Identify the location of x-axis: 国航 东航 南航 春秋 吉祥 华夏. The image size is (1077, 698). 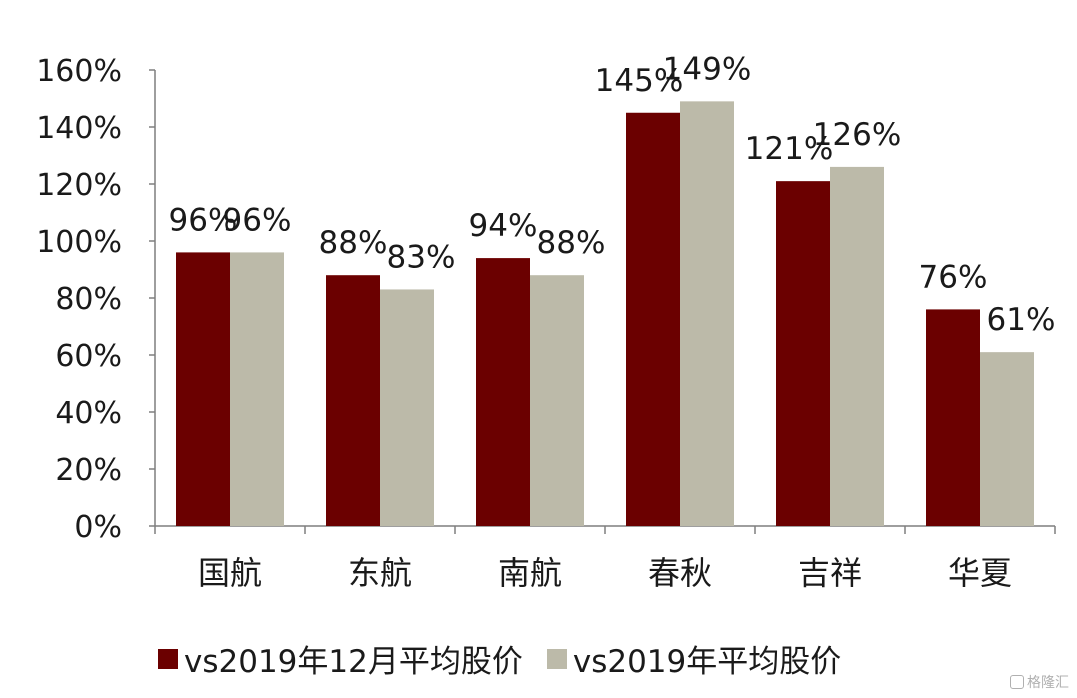
(605, 558).